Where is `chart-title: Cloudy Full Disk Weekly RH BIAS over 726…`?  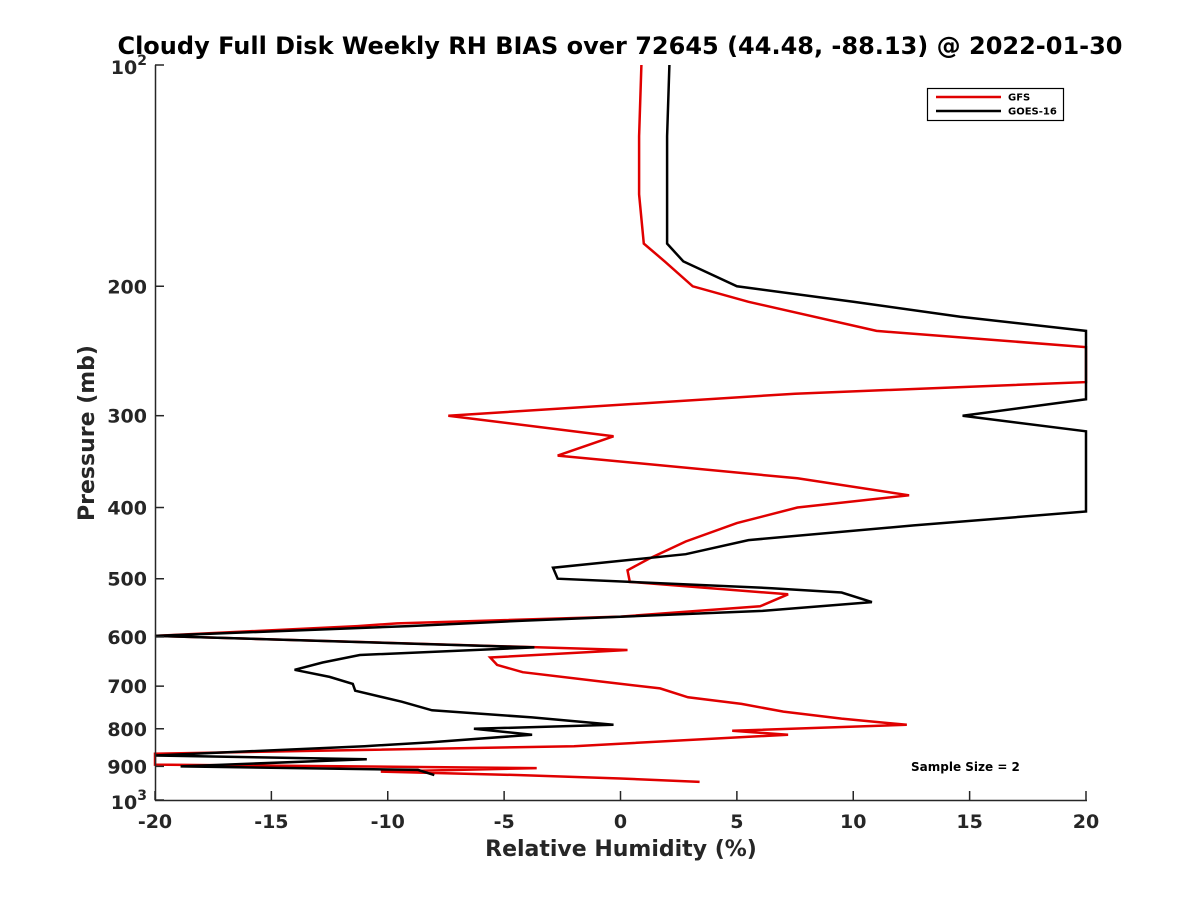
chart-title: Cloudy Full Disk Weekly RH BIAS over 726… is located at coordinates (619, 46).